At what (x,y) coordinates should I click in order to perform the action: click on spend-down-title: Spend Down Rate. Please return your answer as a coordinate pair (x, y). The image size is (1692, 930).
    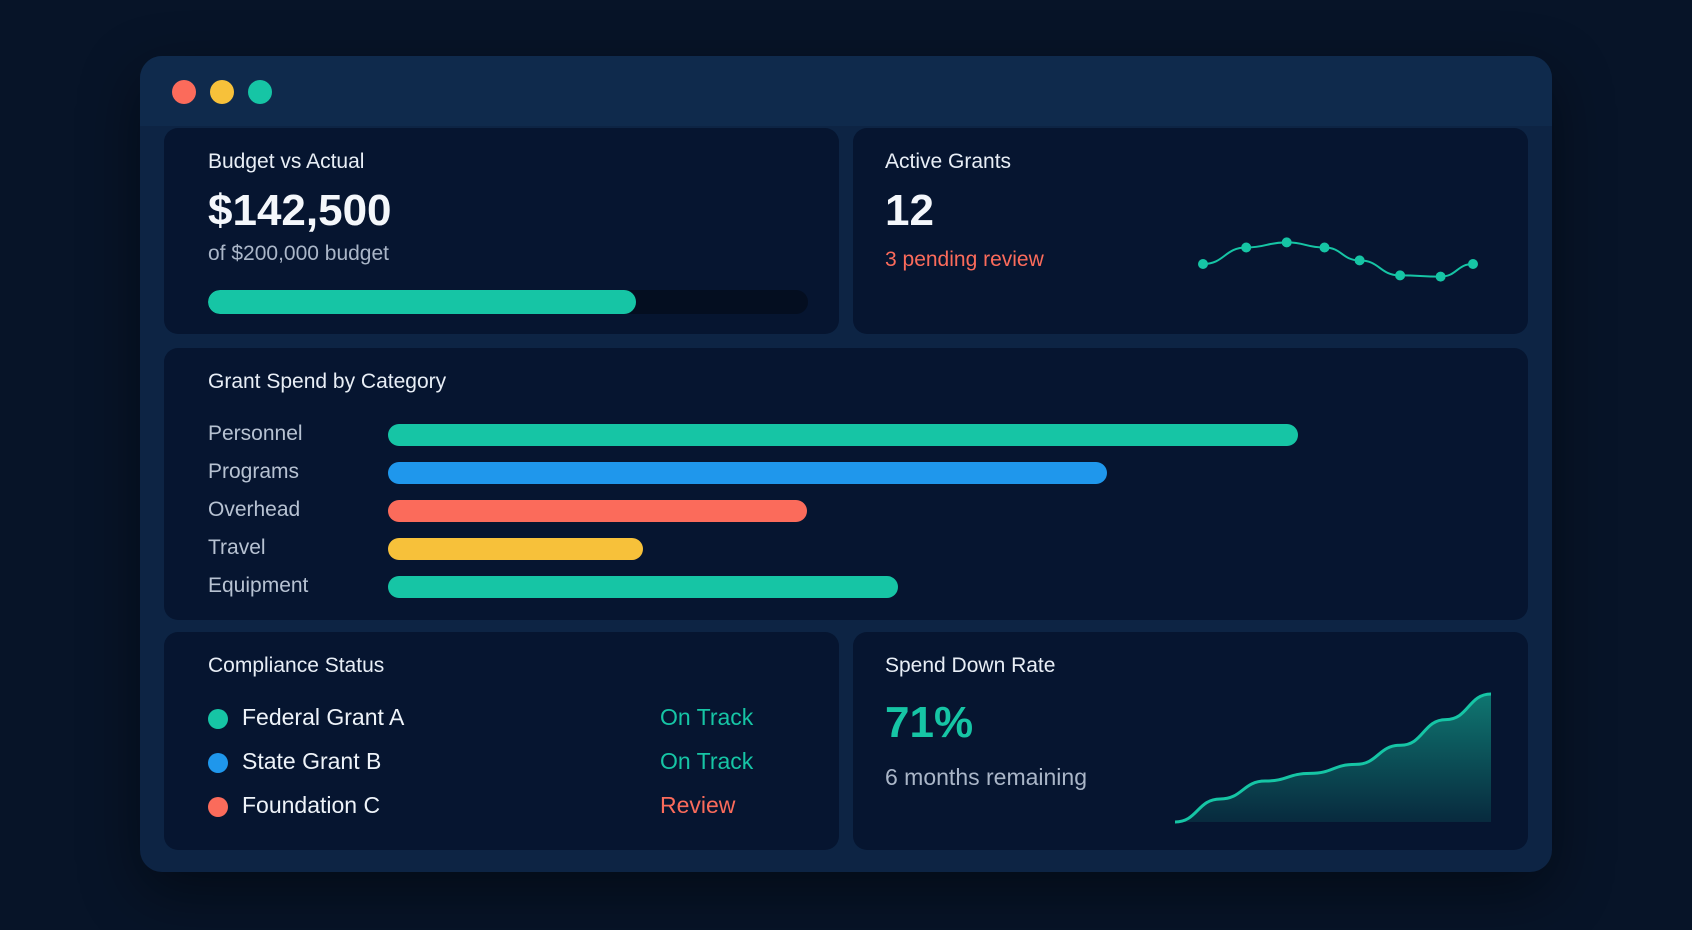
    Looking at the image, I should click on (970, 665).